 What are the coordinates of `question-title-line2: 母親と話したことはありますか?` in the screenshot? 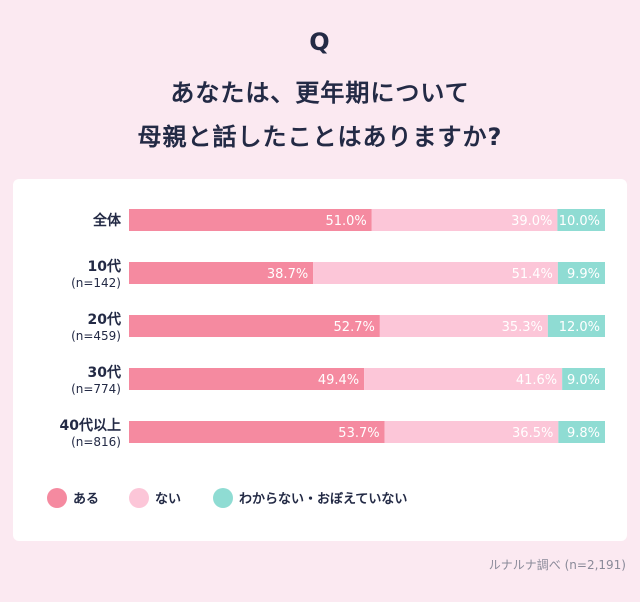 It's located at (320, 137).